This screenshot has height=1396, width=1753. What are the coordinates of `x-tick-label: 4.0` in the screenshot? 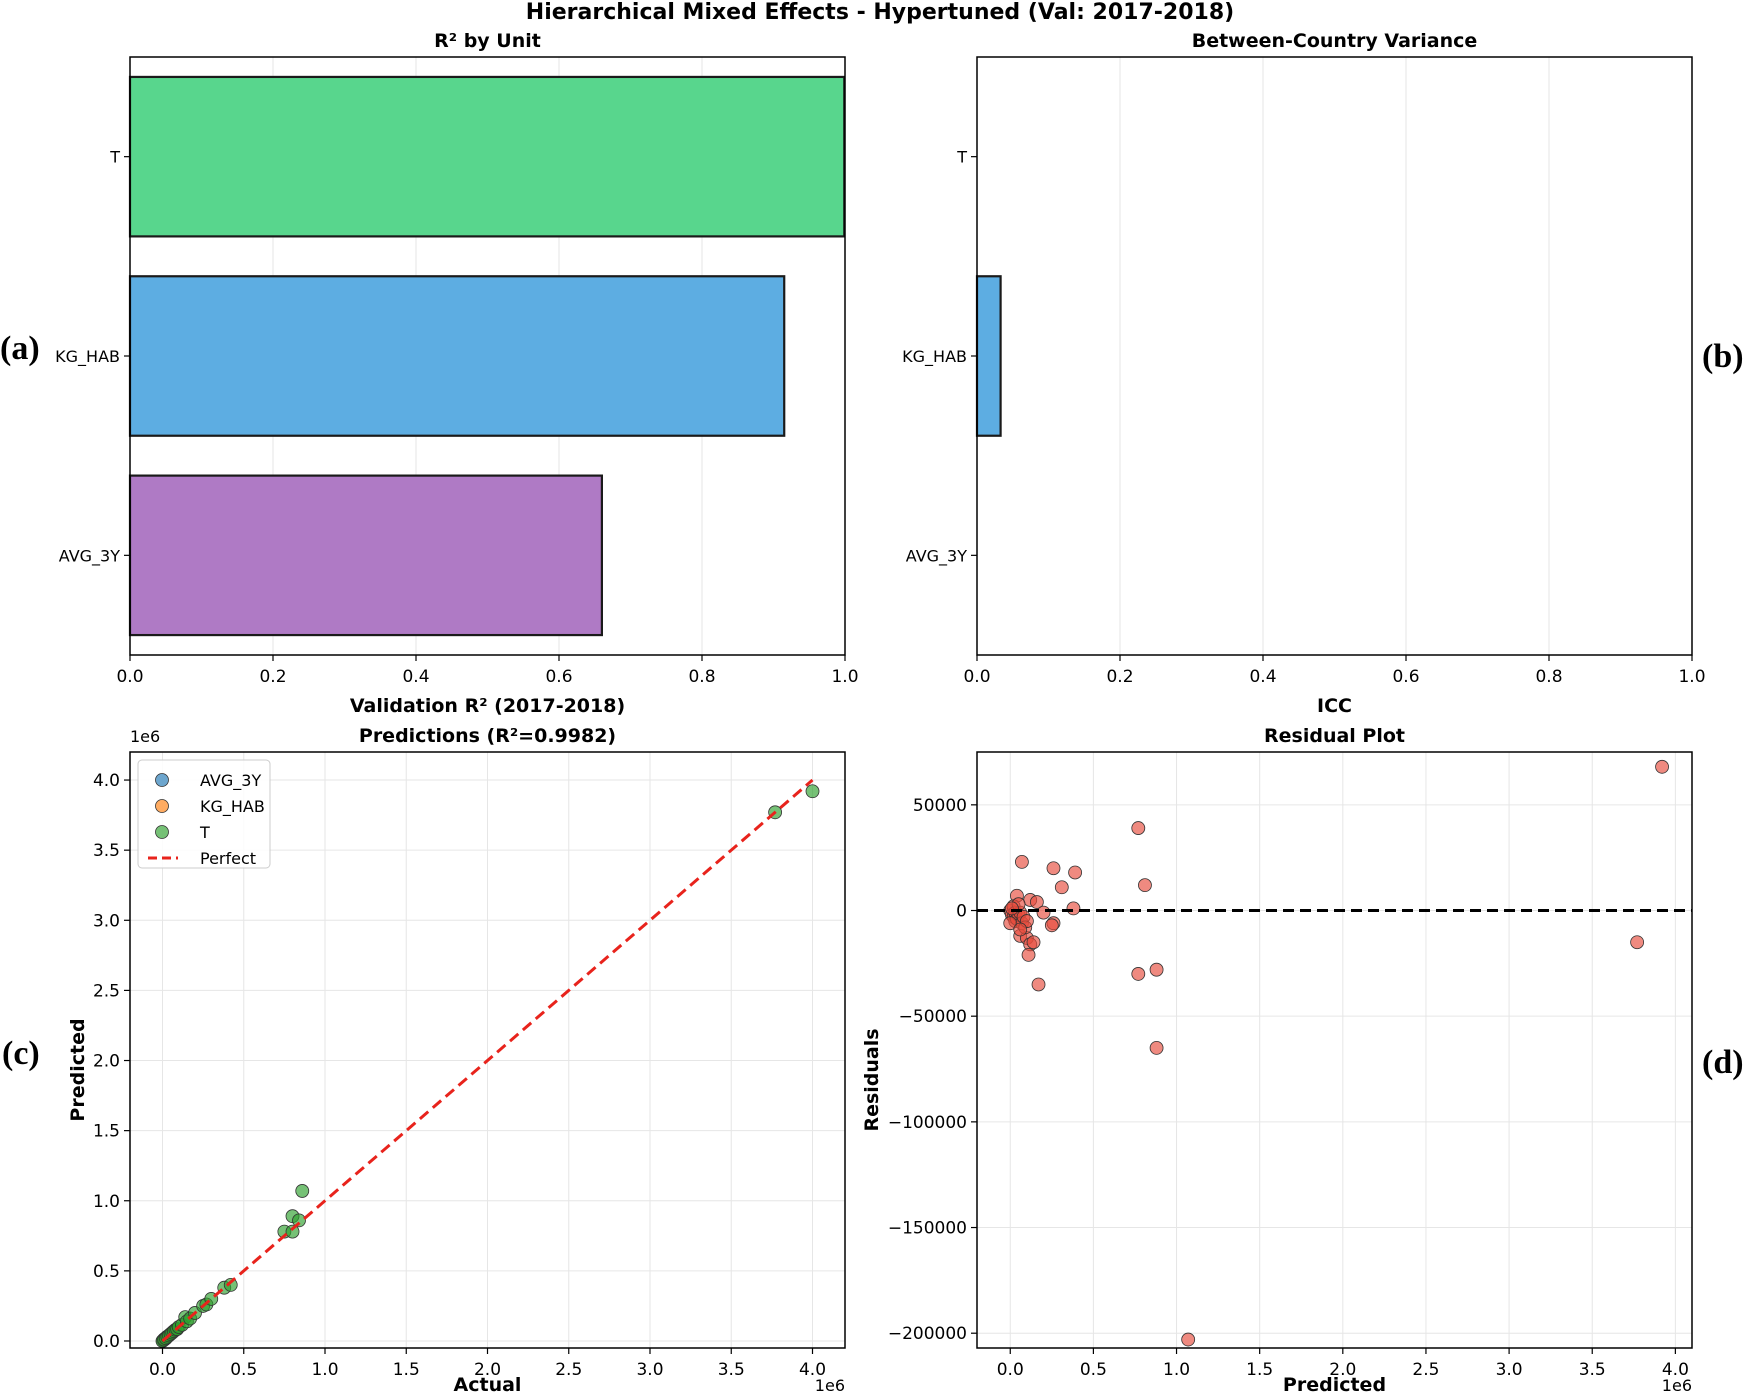 It's located at (812, 1370).